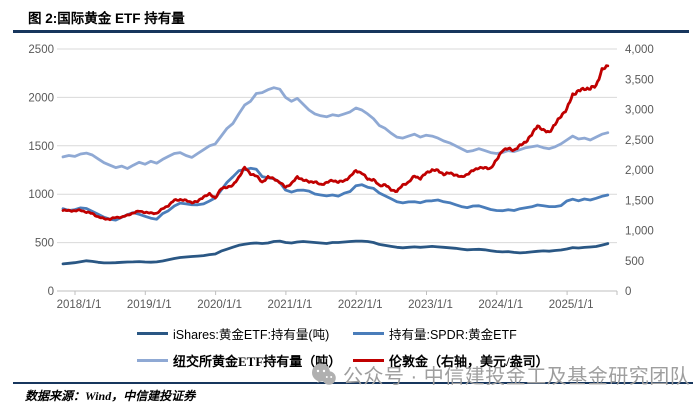 The width and height of the screenshot is (700, 403). What do you see at coordinates (110, 396) in the screenshot?
I see `data-source: 数据来源：Wind，中信建投证券` at bounding box center [110, 396].